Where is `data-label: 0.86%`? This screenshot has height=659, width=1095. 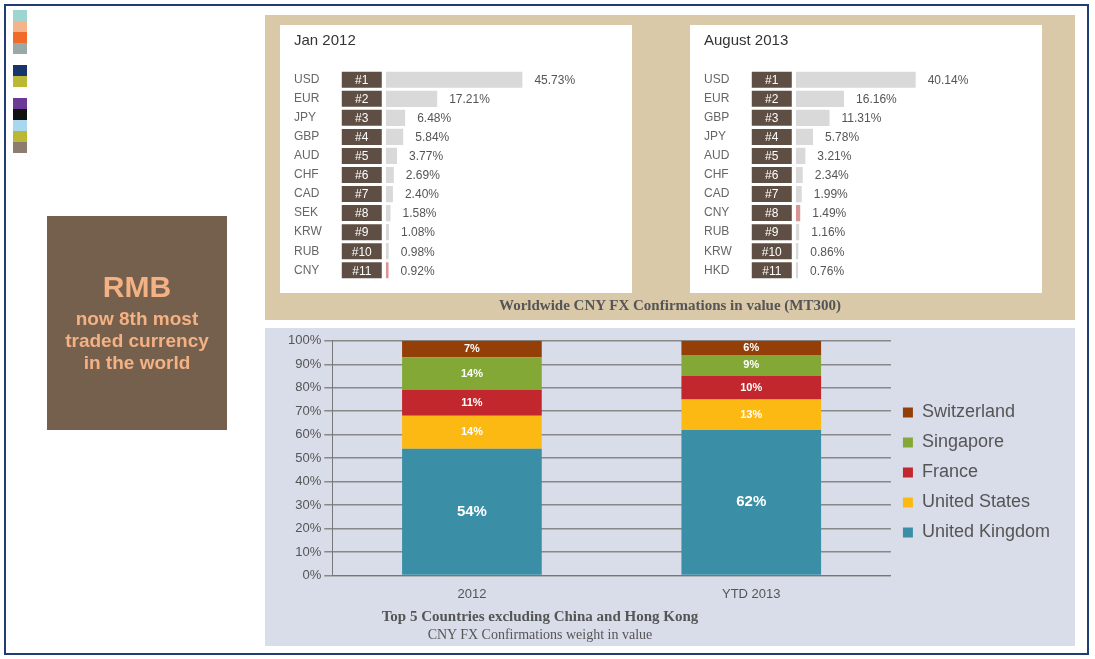 data-label: 0.86% is located at coordinates (827, 251).